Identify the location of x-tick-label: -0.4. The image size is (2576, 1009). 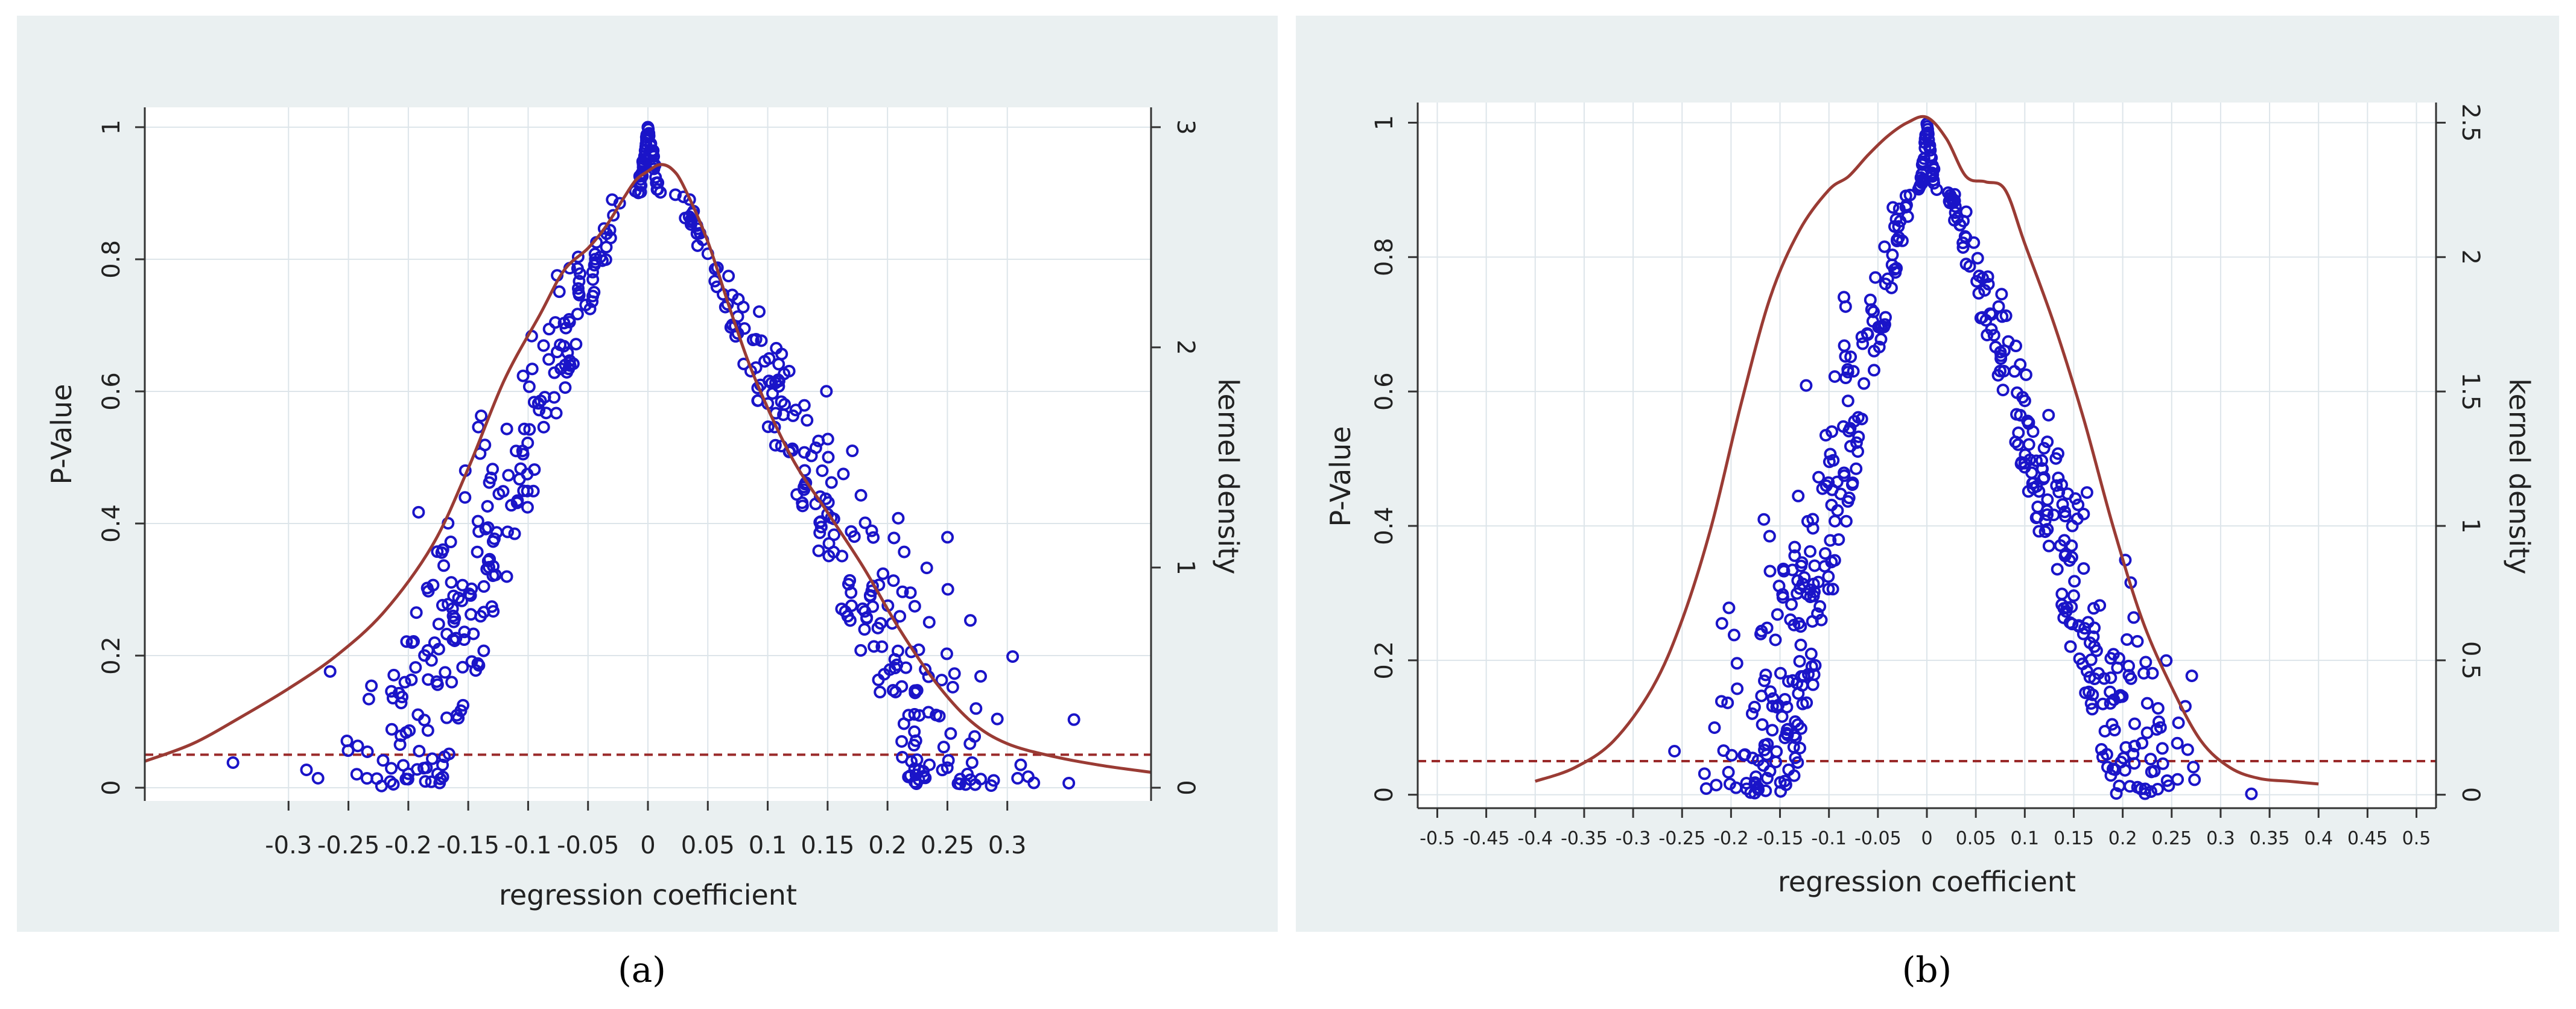
(1535, 839).